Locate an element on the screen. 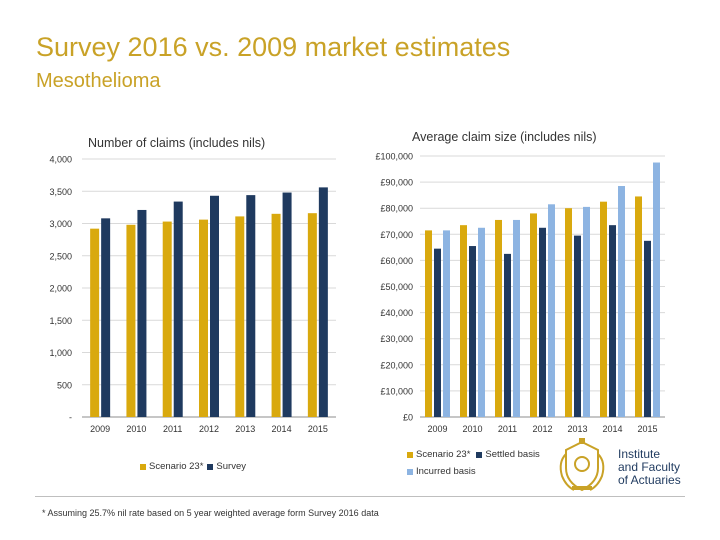  claims-bar-survey-2013 is located at coordinates (251, 306).